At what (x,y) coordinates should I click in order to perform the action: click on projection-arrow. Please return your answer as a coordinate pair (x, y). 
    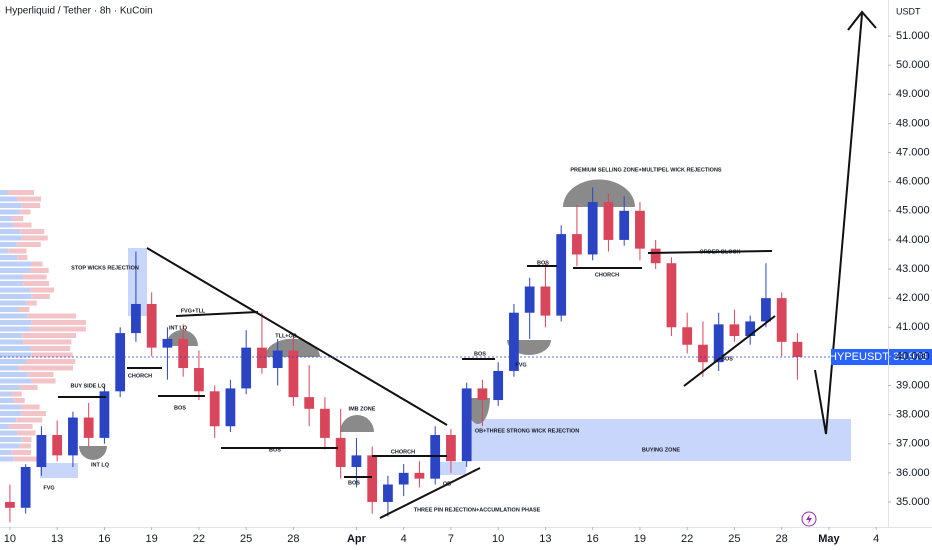
    Looking at the image, I should click on (838, 224).